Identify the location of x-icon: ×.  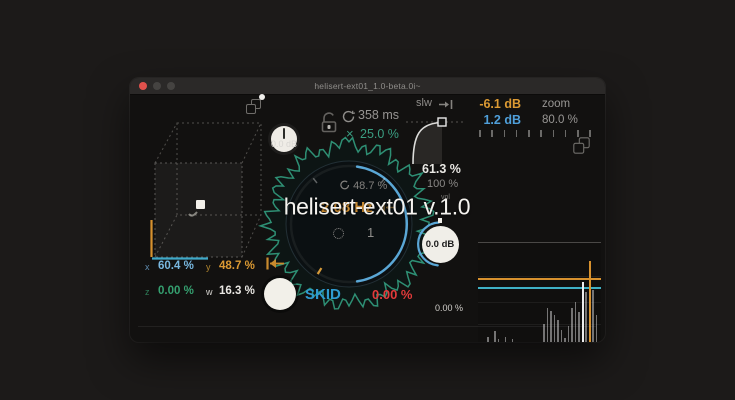
(350, 133).